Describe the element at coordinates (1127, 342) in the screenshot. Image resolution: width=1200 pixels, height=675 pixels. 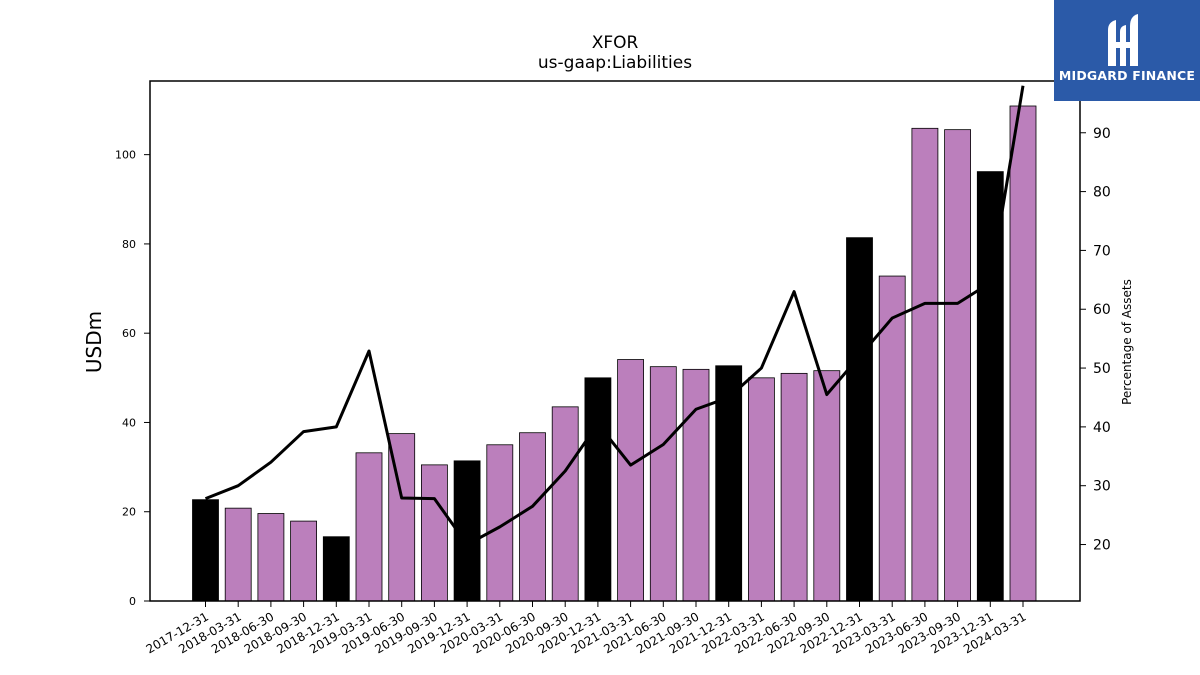
I see `y2-axis-label: Percentage of Assets` at that location.